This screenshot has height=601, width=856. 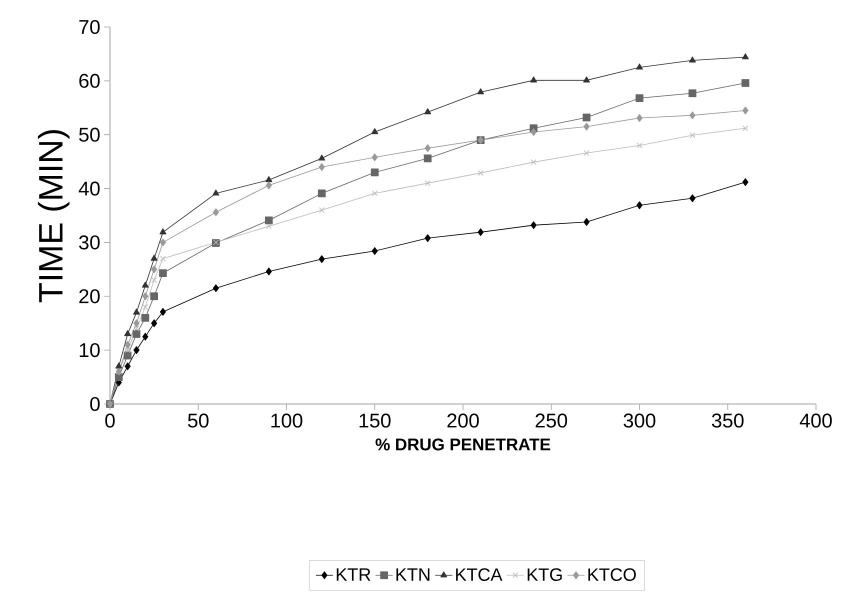 I want to click on y-axis-title: TIME (MIN), so click(x=54, y=216).